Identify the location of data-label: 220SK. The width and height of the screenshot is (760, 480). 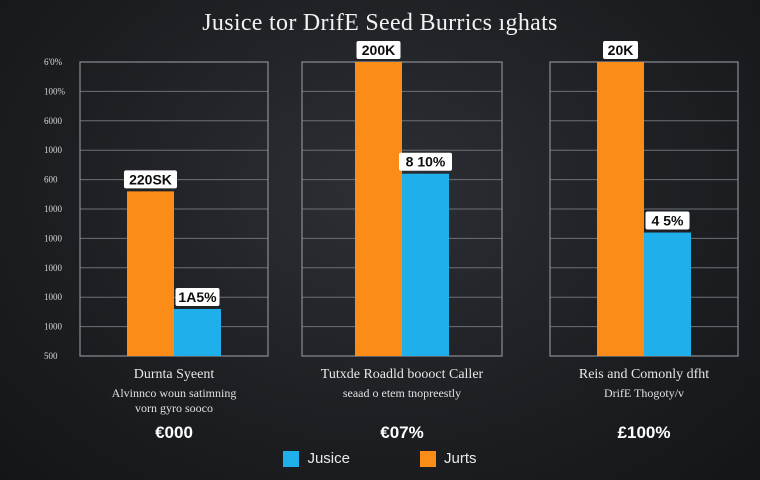
(150, 179).